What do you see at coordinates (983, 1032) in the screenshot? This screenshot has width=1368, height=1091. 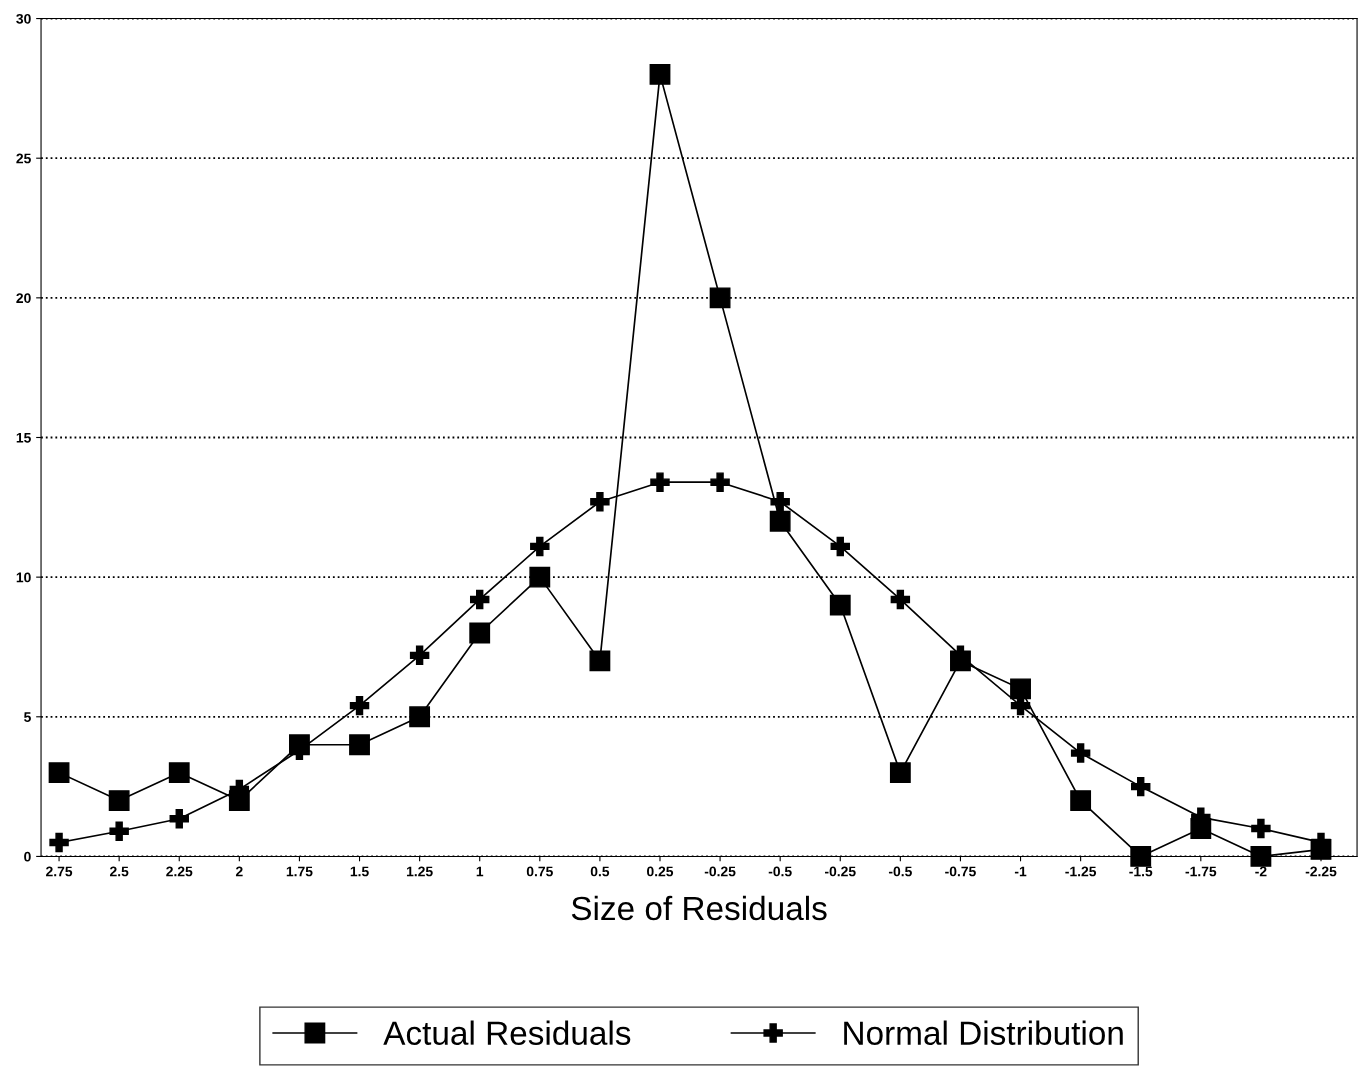 I see `legend-label: Normal Distribution` at bounding box center [983, 1032].